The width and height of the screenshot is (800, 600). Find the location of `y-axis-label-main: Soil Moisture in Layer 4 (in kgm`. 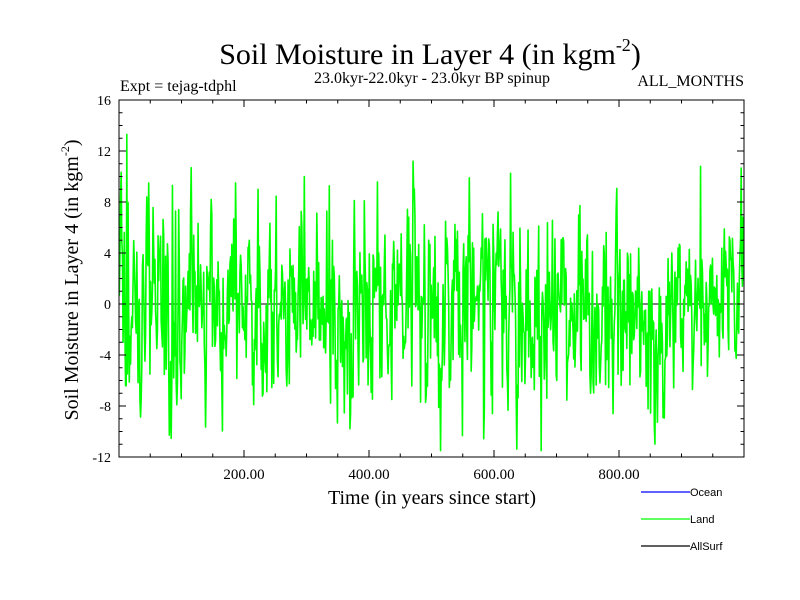

y-axis-label-main: Soil Moisture in Layer 4 (in kgm is located at coordinates (72, 288).